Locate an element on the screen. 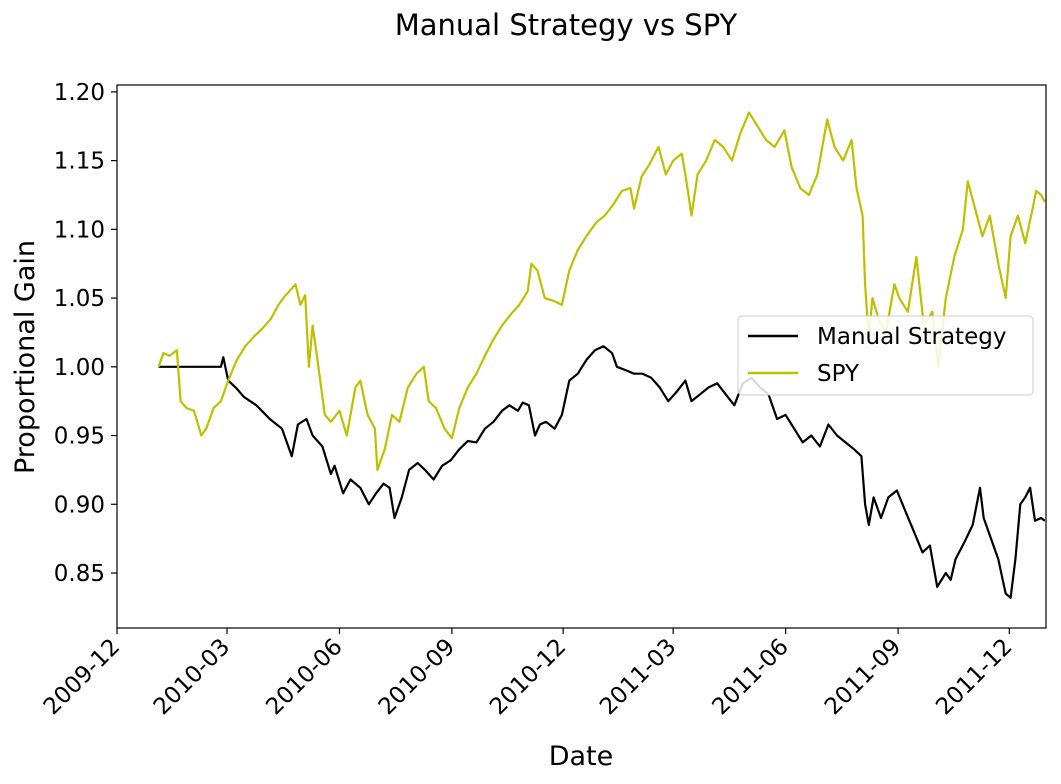 This screenshot has height=784, width=1061. x-tick-label: 2011-09 is located at coordinates (863, 677).